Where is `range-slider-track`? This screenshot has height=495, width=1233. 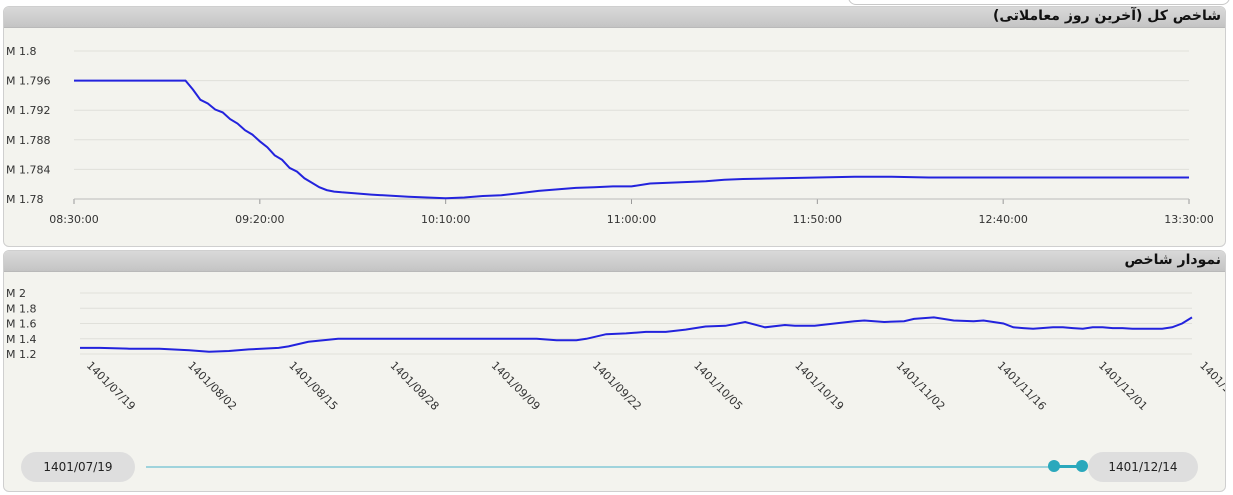 range-slider-track is located at coordinates (599, 467).